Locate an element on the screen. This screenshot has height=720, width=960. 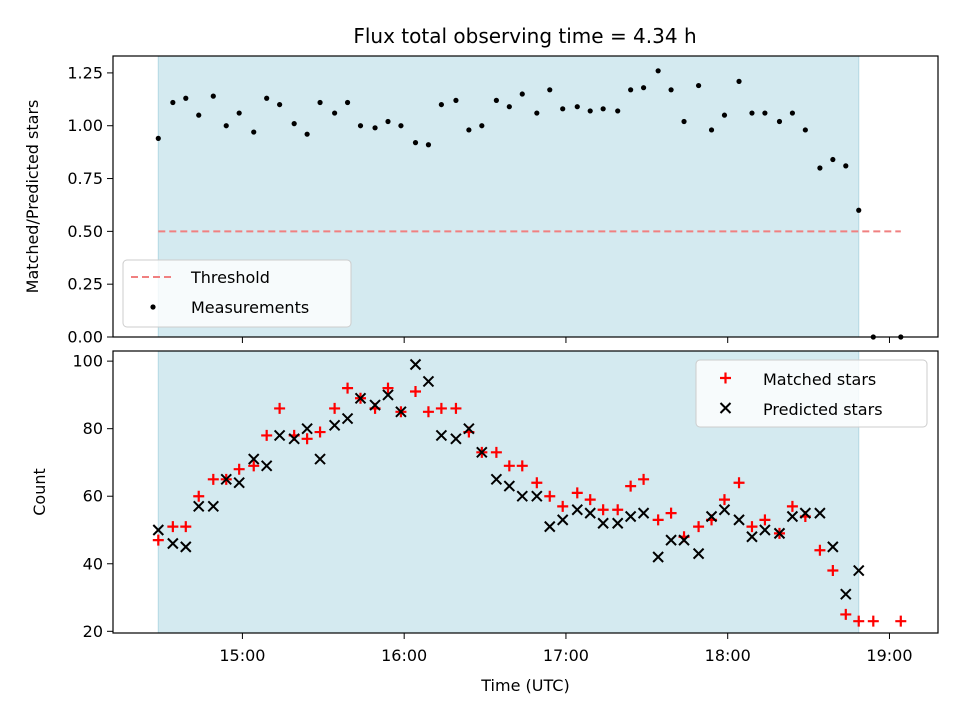
legend-measurements-swatch is located at coordinates (153, 307).